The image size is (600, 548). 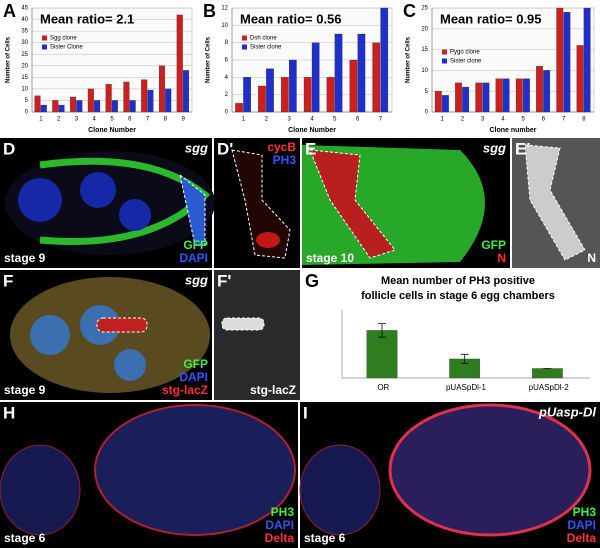 What do you see at coordinates (263, 39) in the screenshot?
I see `legend-label: Dsh clone` at bounding box center [263, 39].